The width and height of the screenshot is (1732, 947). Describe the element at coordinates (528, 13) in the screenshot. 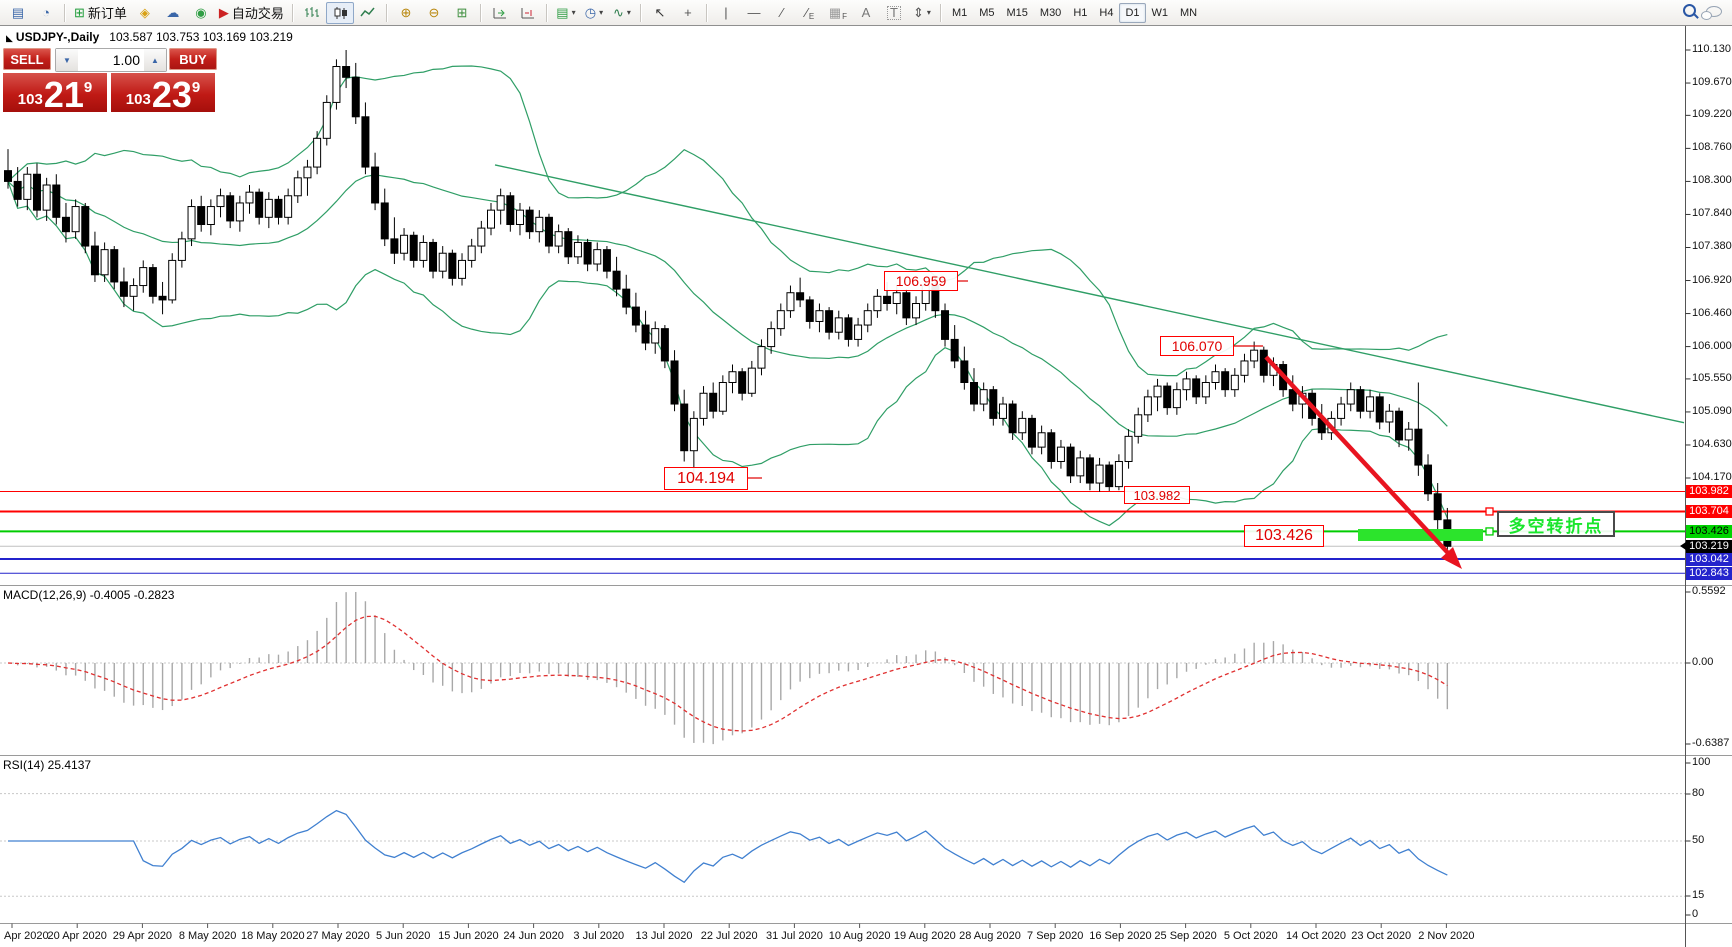

I see `chart-shift-icon` at that location.